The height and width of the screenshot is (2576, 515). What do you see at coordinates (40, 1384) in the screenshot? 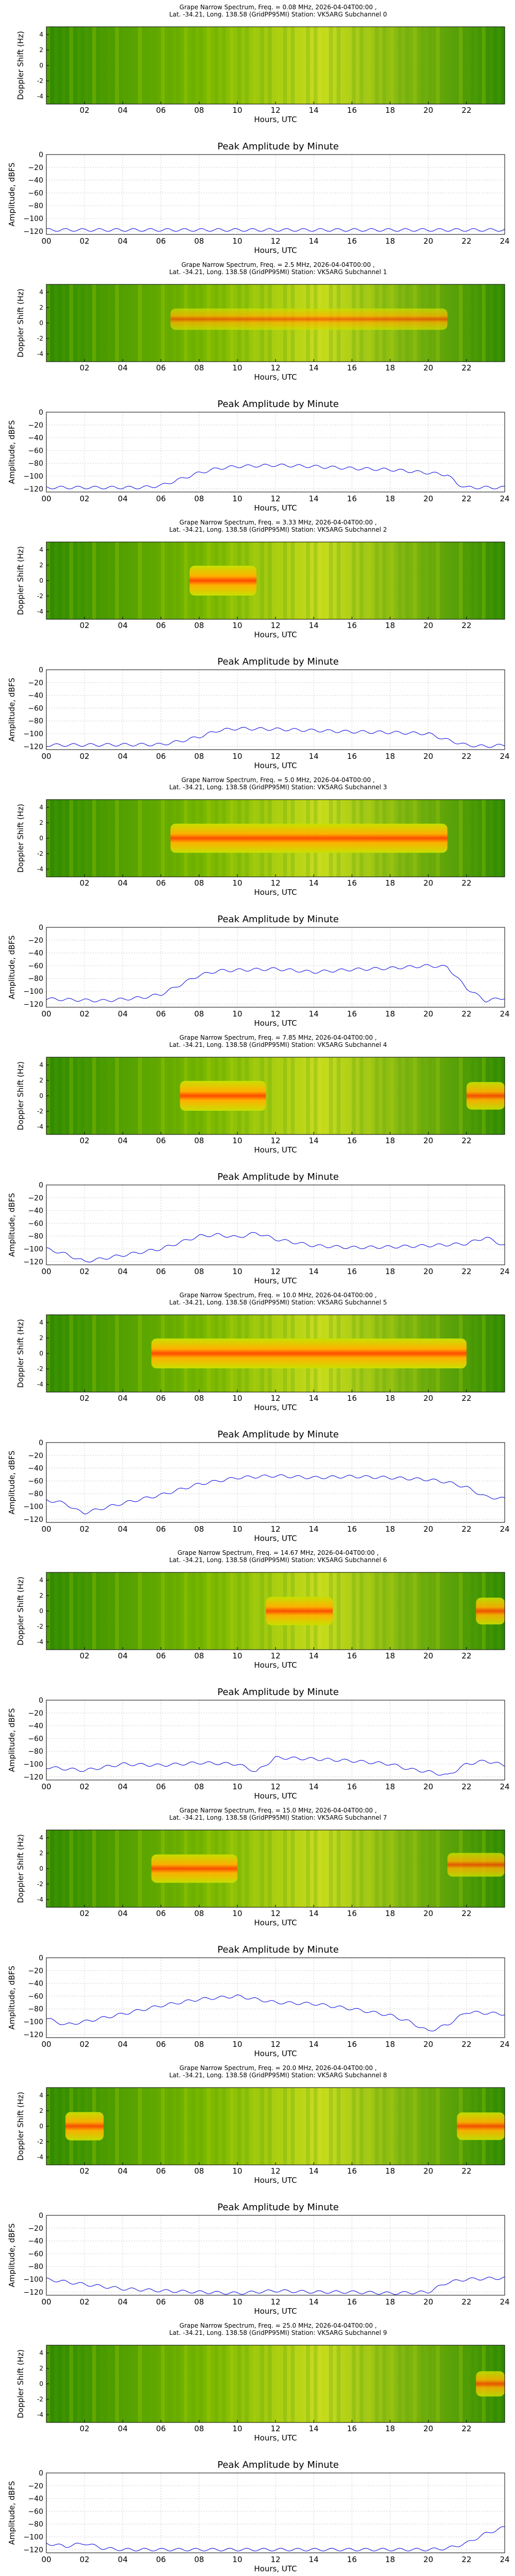
I see `y-tick-label: -4` at bounding box center [40, 1384].